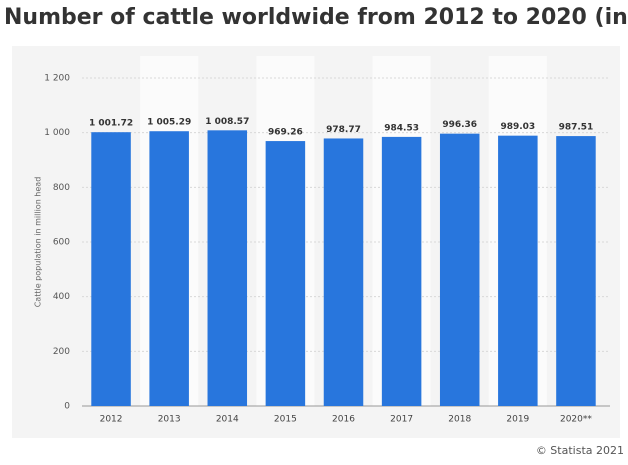 The image size is (628, 465). I want to click on y-tick-label: 1 000, so click(57, 133).